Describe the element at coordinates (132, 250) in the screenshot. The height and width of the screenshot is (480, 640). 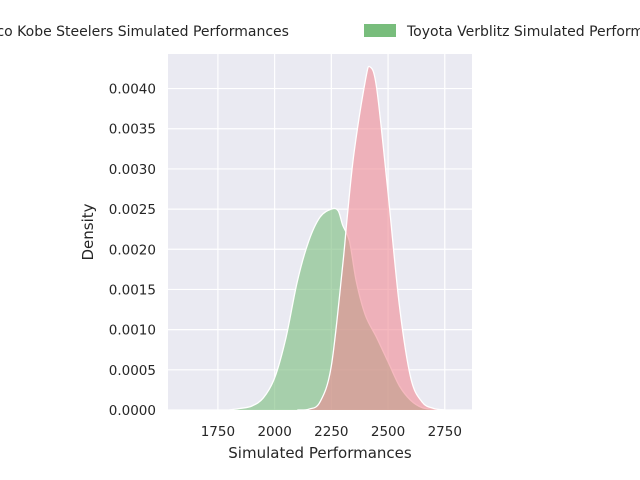
I see `y-tick-label: 0.0020` at that location.